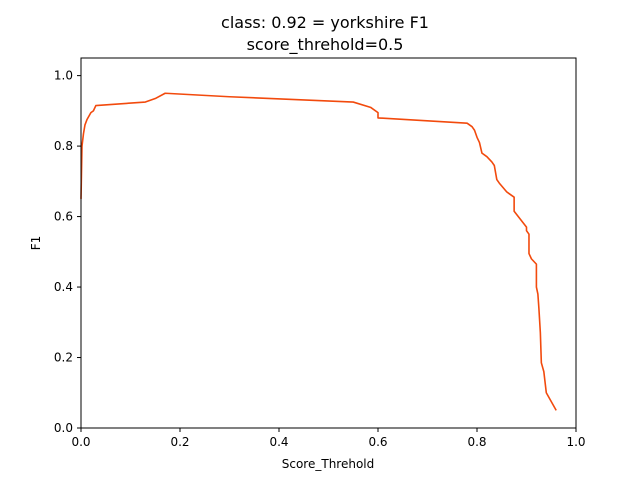 This screenshot has width=640, height=484. Describe the element at coordinates (63, 358) in the screenshot. I see `y-tick-label: 0.2` at that location.